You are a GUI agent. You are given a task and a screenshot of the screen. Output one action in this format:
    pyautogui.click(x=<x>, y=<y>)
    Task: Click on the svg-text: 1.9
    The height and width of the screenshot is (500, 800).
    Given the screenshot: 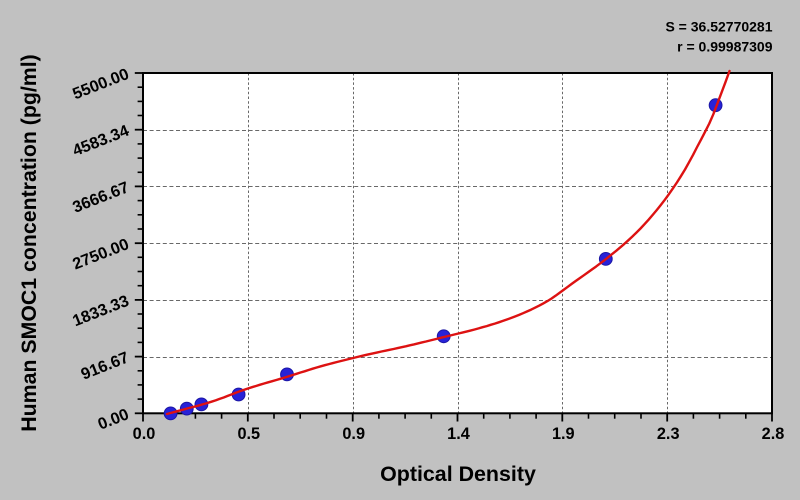 What is the action you would take?
    pyautogui.click(x=563, y=434)
    